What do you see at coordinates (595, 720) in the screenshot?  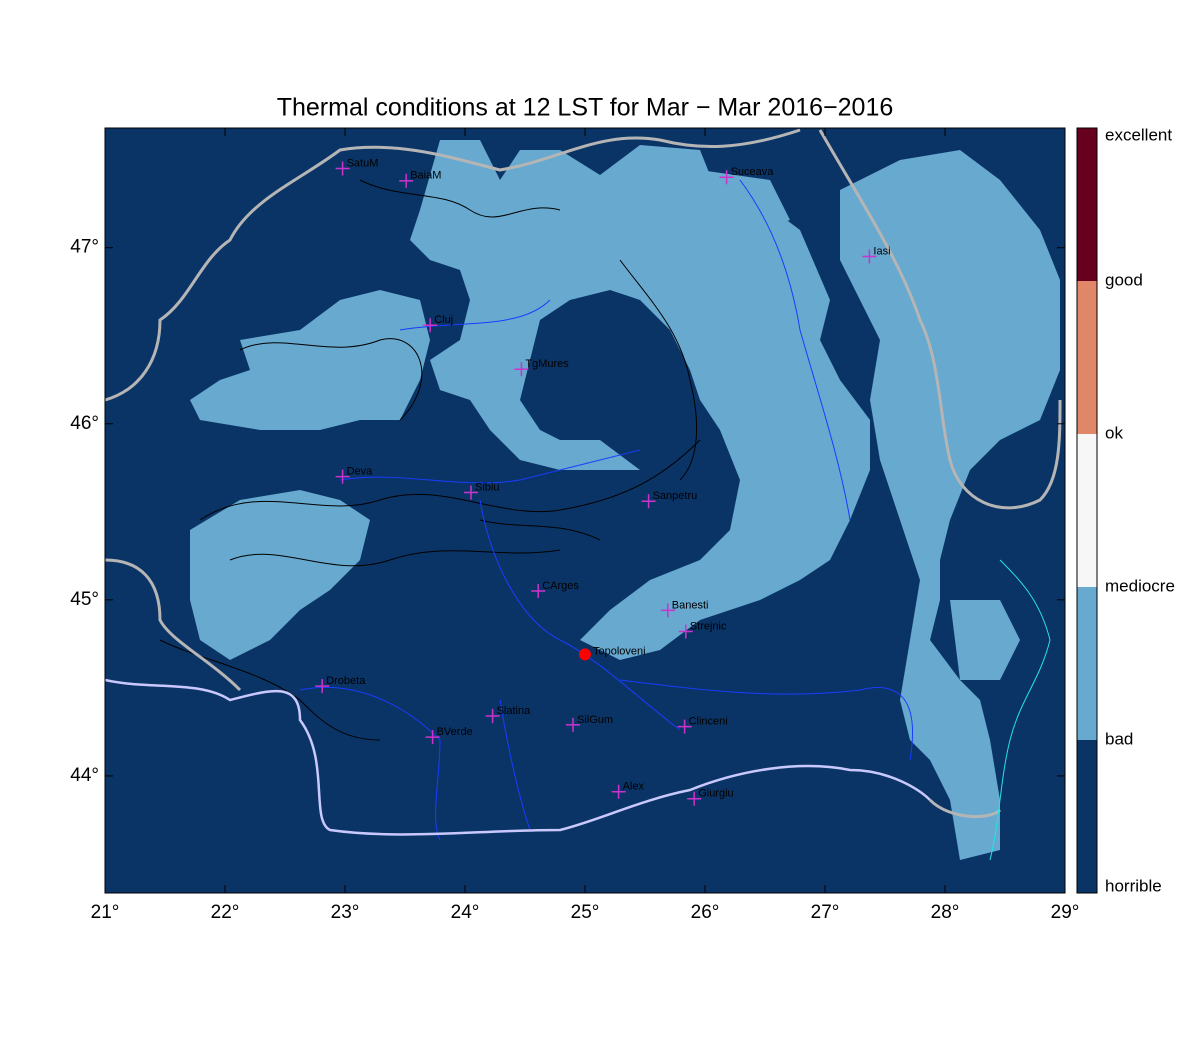 I see `station-label: SilGum` at bounding box center [595, 720].